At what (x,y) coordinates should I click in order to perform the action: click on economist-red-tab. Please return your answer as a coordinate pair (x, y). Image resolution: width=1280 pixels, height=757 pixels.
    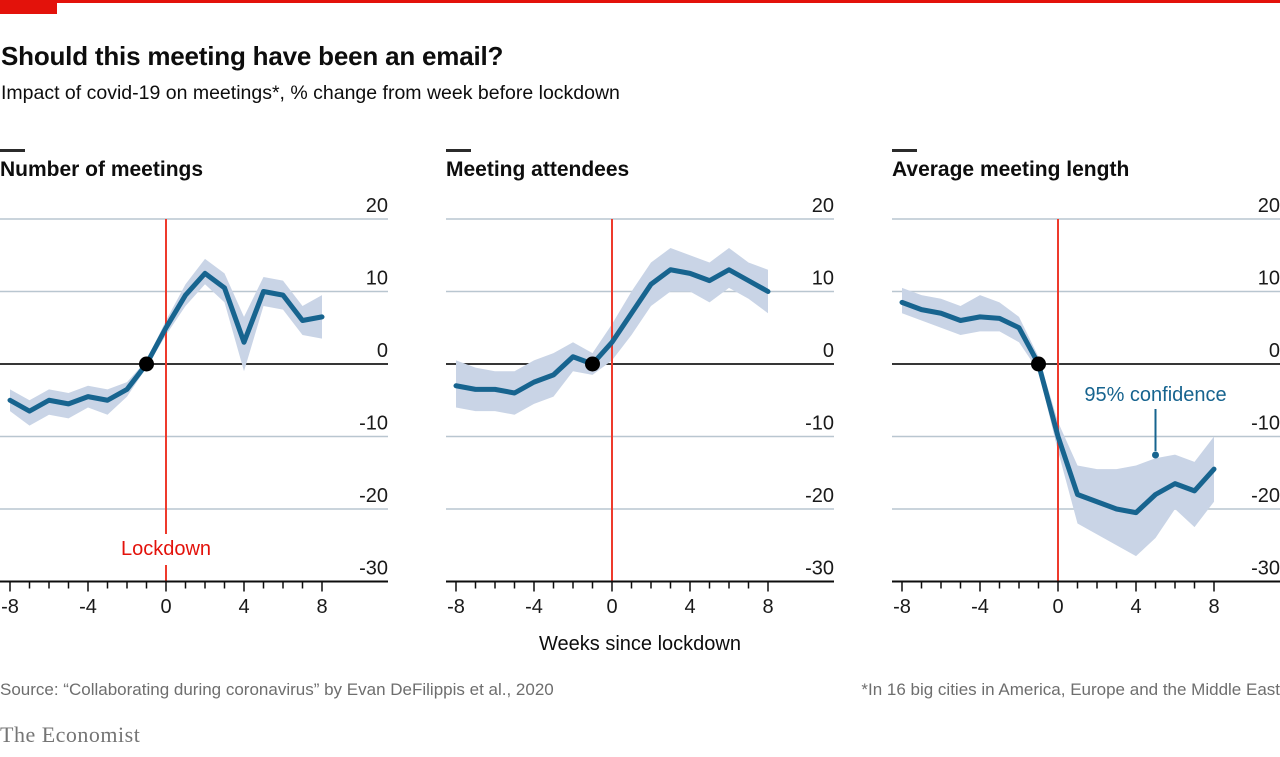
    Looking at the image, I should click on (28, 8).